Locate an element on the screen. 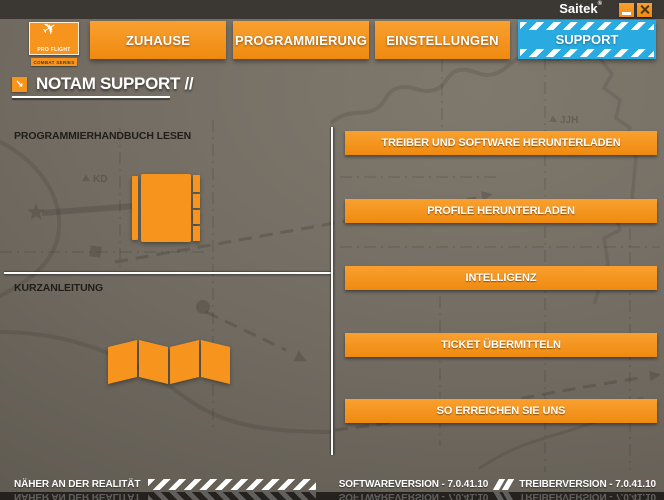 The height and width of the screenshot is (500, 664). logo-series-band: COMBAT SERIES is located at coordinates (54, 62).